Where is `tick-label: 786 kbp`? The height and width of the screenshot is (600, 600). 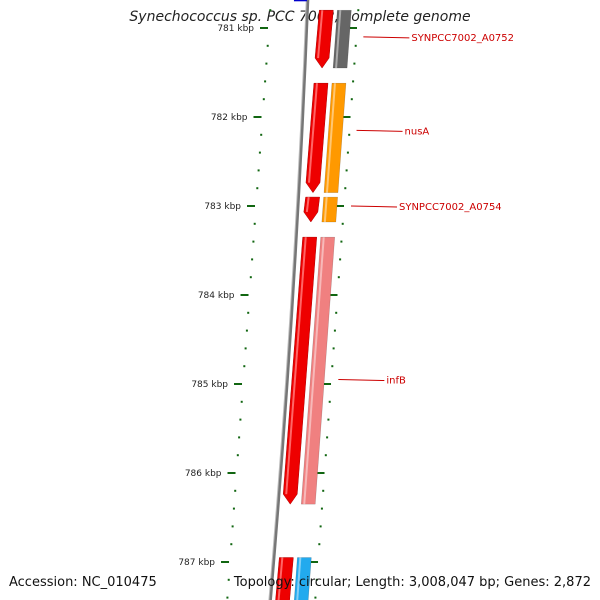 tick-label: 786 kbp is located at coordinates (203, 474).